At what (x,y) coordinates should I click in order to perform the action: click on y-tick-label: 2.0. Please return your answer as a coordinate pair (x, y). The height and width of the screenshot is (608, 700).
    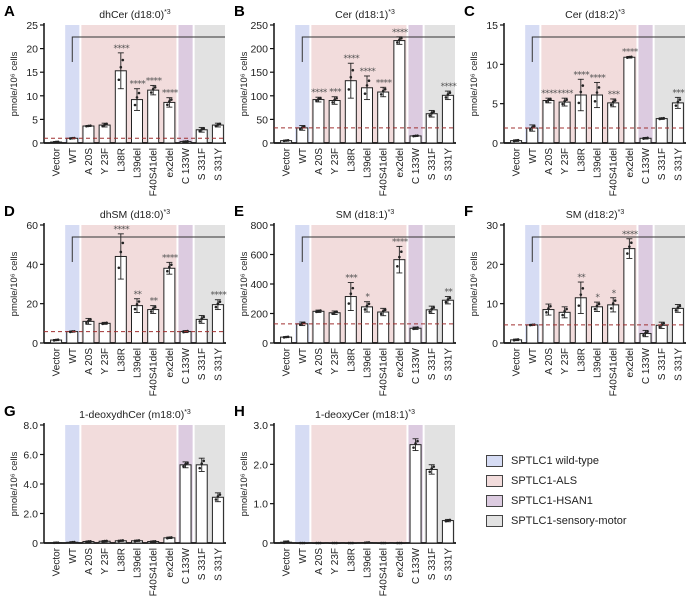
    Looking at the image, I should click on (260, 465).